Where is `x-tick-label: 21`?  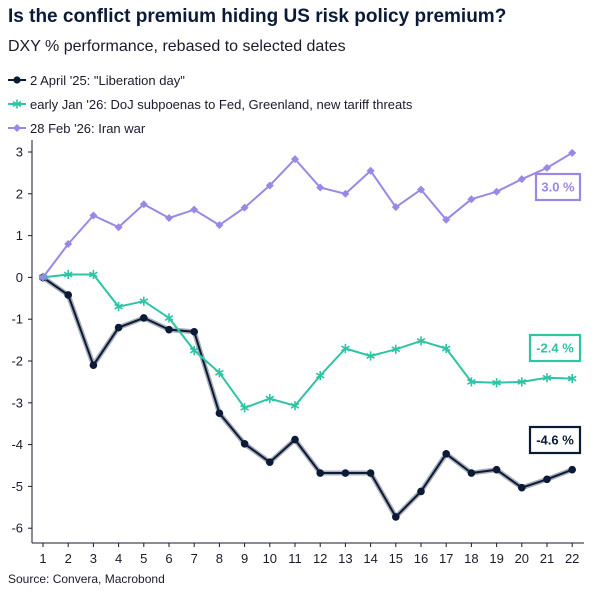
x-tick-label: 21 is located at coordinates (547, 558).